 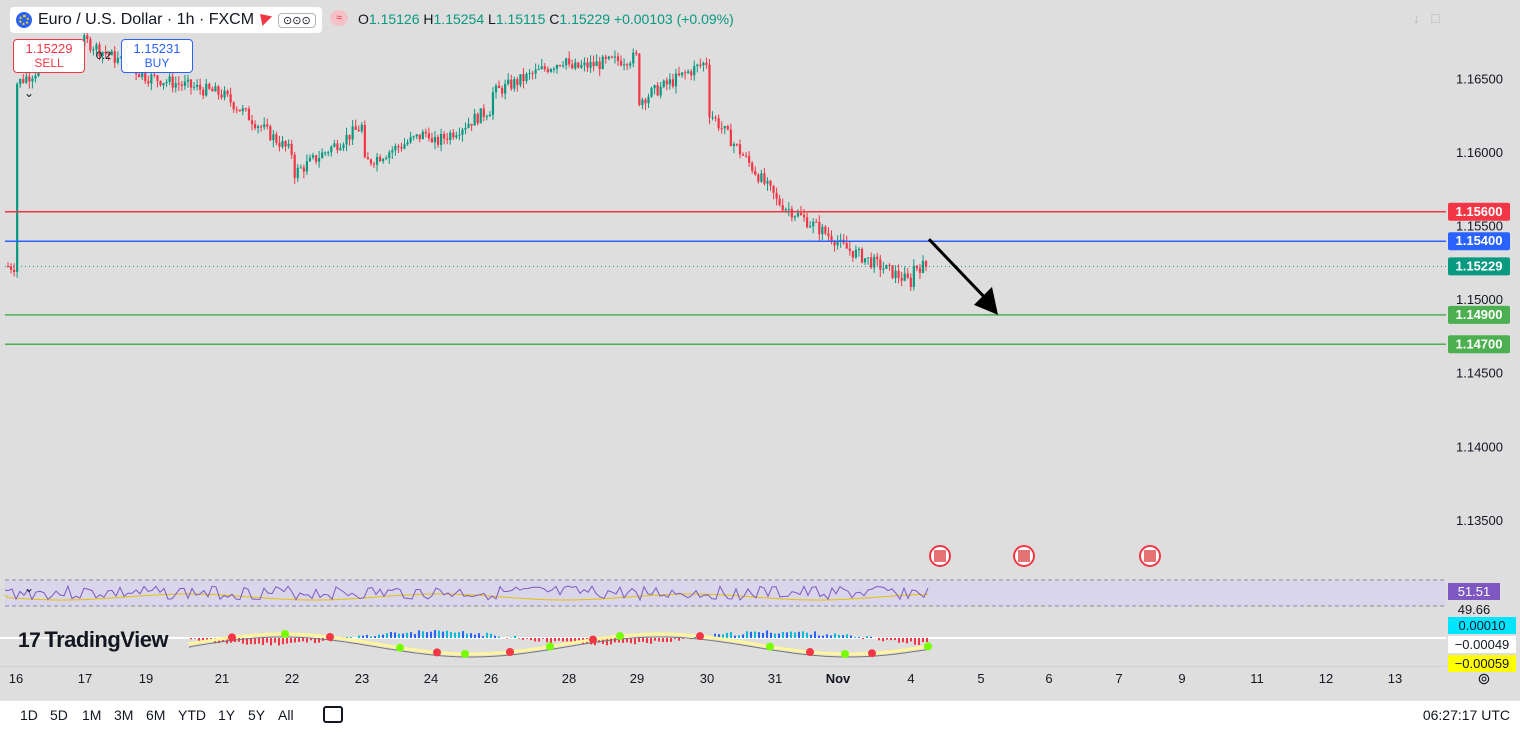 What do you see at coordinates (297, 20) in the screenshot?
I see `more-options-icon: ⊙⊙⊙` at bounding box center [297, 20].